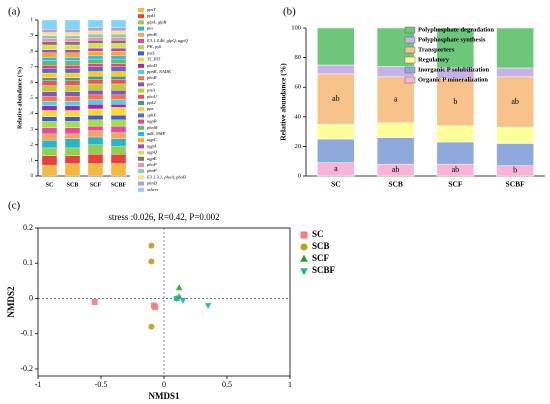  Describe the element at coordinates (31, 83) in the screenshot. I see `y-tick-label: .6` at that location.